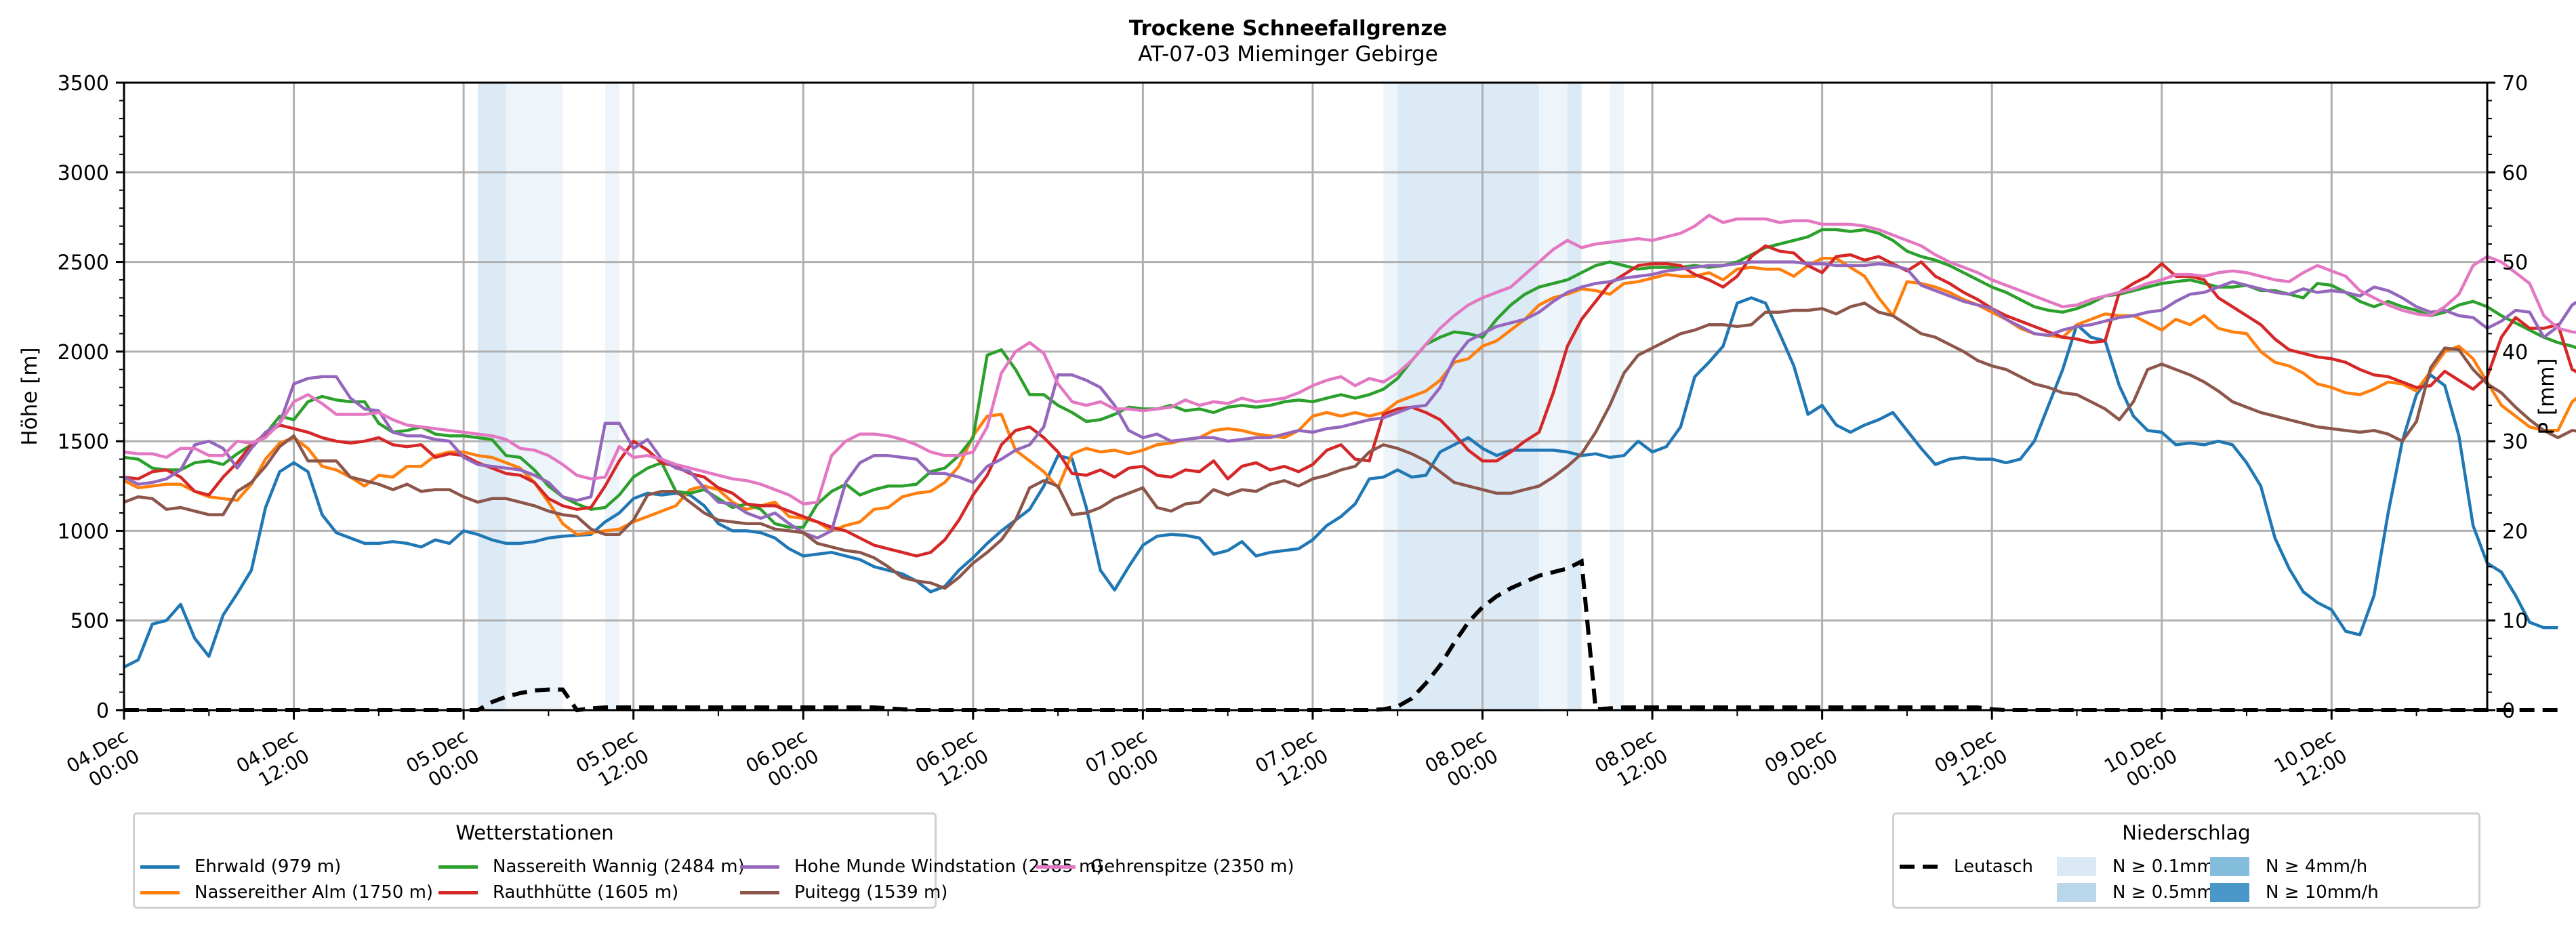 The image size is (2576, 929). Describe the element at coordinates (2515, 263) in the screenshot. I see `y-right-tick-label: 50` at that location.